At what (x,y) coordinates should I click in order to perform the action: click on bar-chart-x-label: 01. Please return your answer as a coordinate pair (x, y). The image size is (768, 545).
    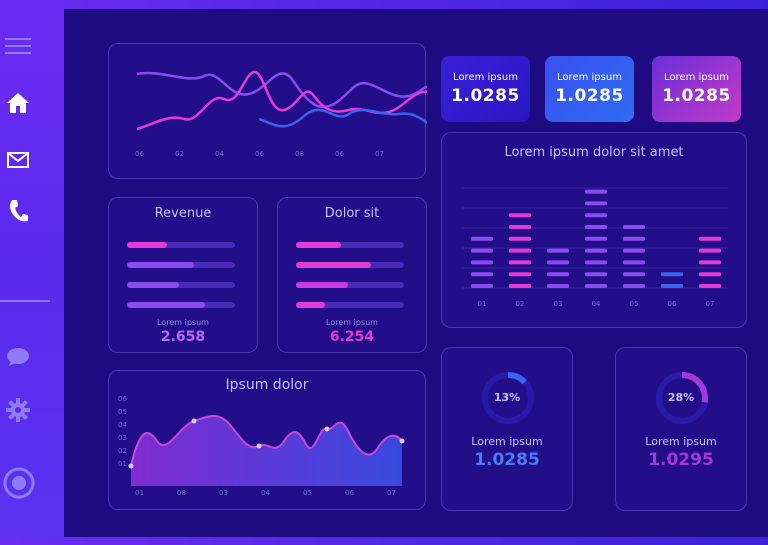
    Looking at the image, I should click on (482, 304).